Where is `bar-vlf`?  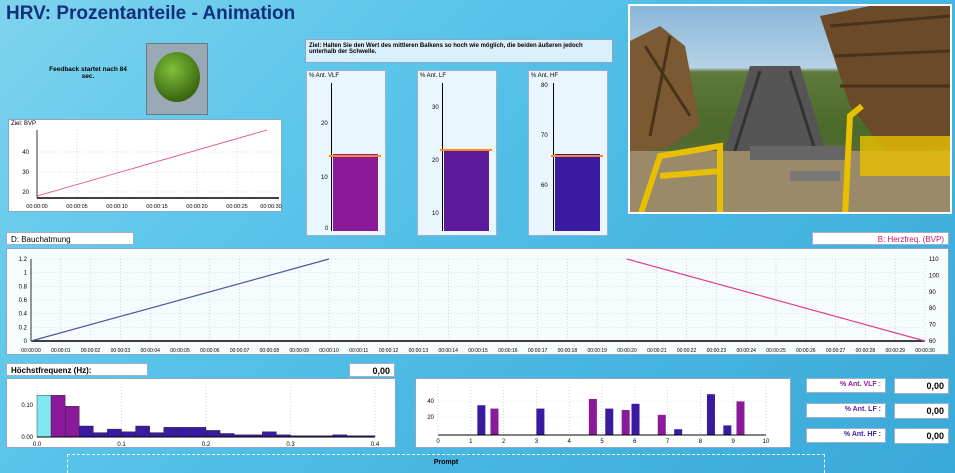 bar-vlf is located at coordinates (355, 192).